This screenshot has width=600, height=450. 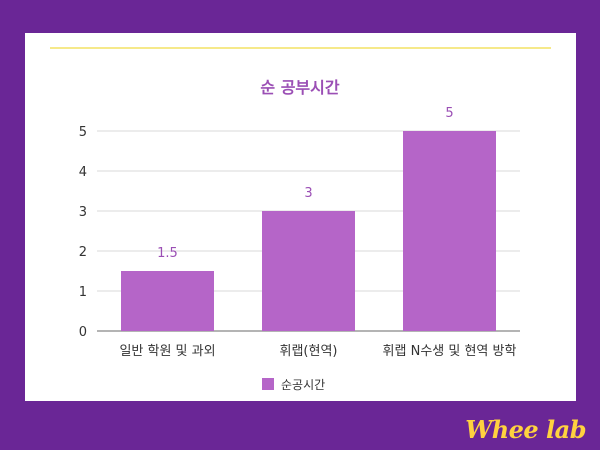 I want to click on data-label: 5, so click(x=449, y=113).